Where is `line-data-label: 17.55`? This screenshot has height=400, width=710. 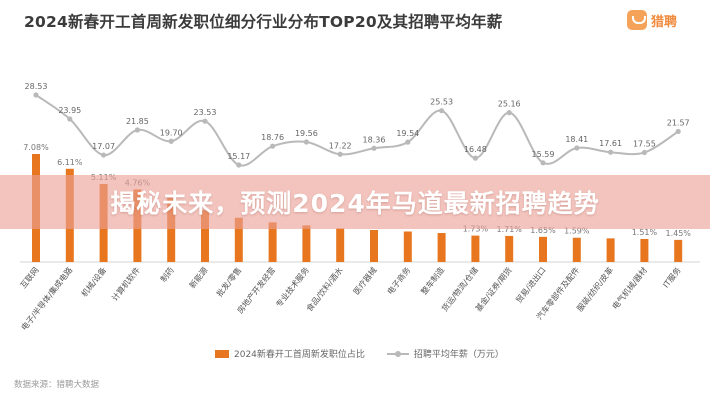
line-data-label: 17.55 is located at coordinates (644, 144).